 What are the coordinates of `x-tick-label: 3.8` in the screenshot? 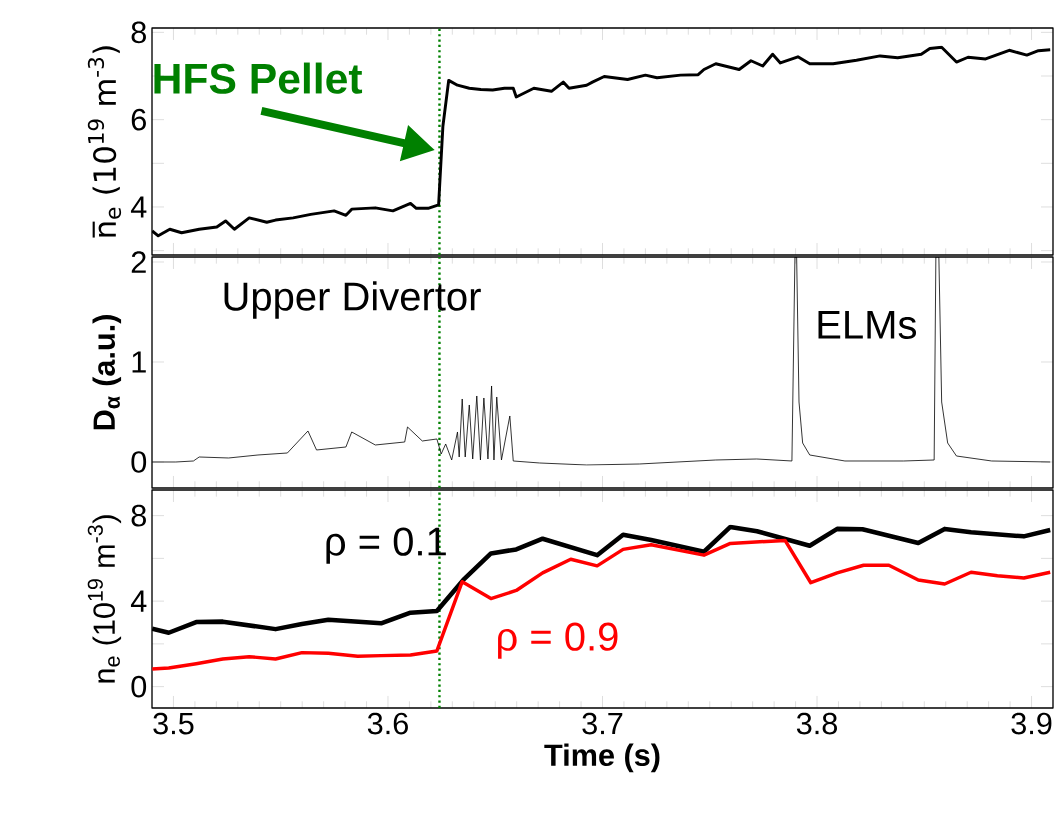 It's located at (817, 723).